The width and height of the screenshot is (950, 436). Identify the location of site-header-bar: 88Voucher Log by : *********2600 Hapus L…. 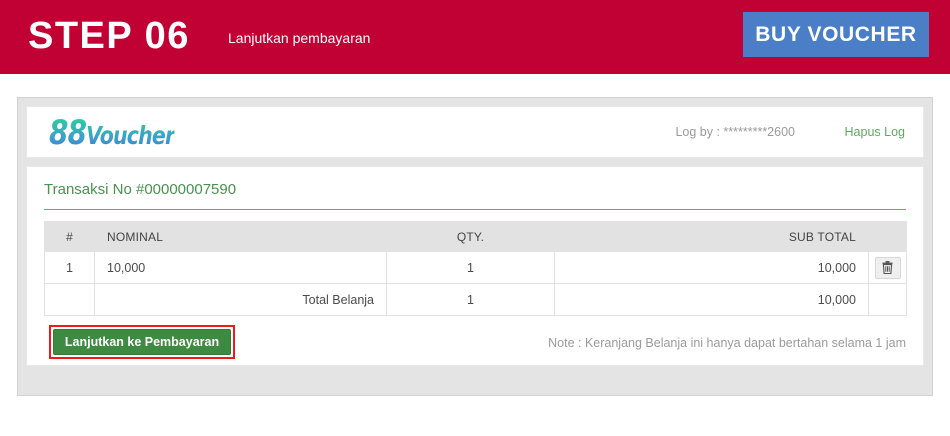
(475, 132).